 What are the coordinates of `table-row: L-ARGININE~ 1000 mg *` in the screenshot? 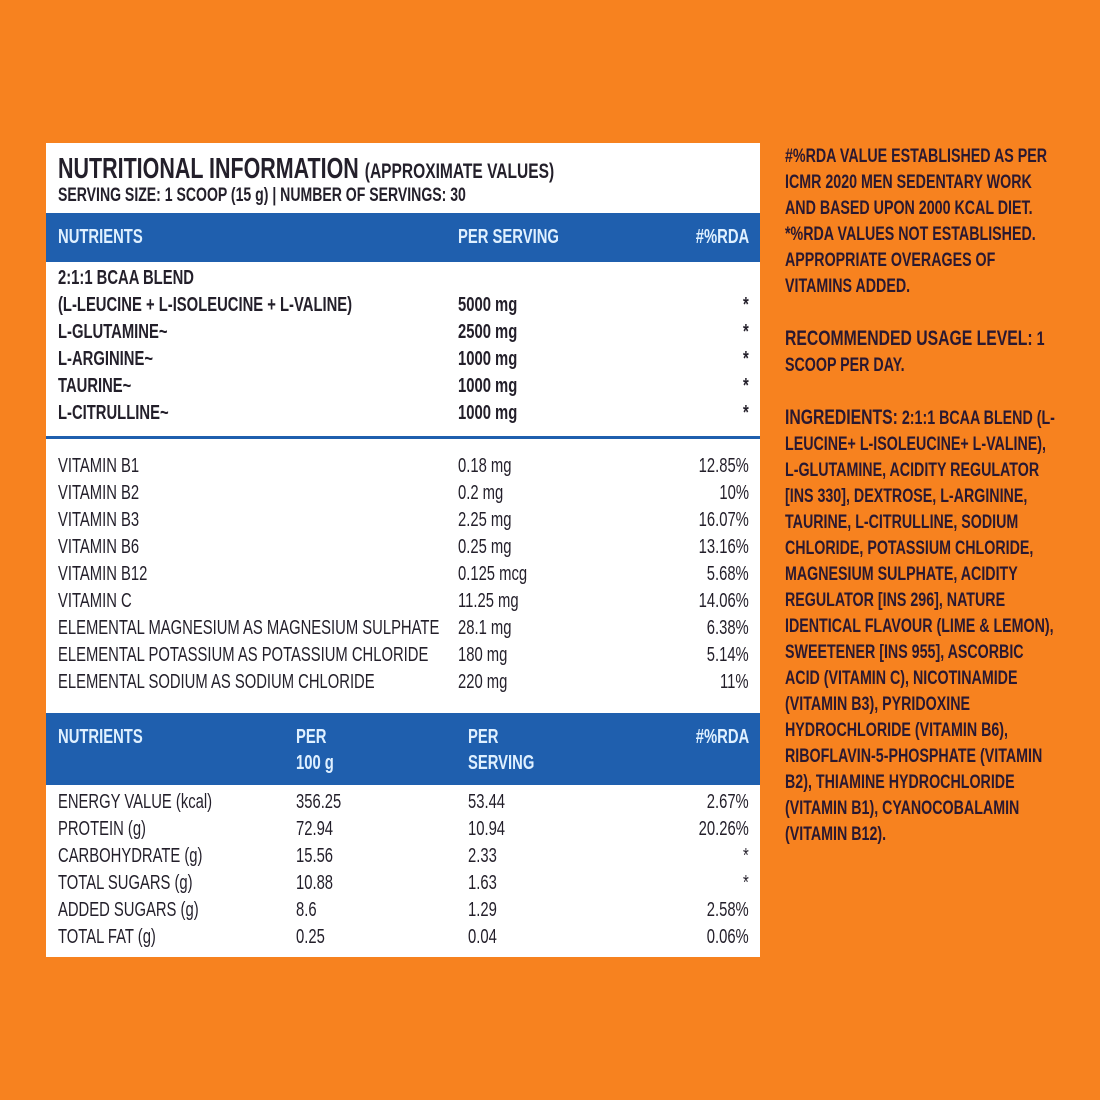 It's located at (403, 361).